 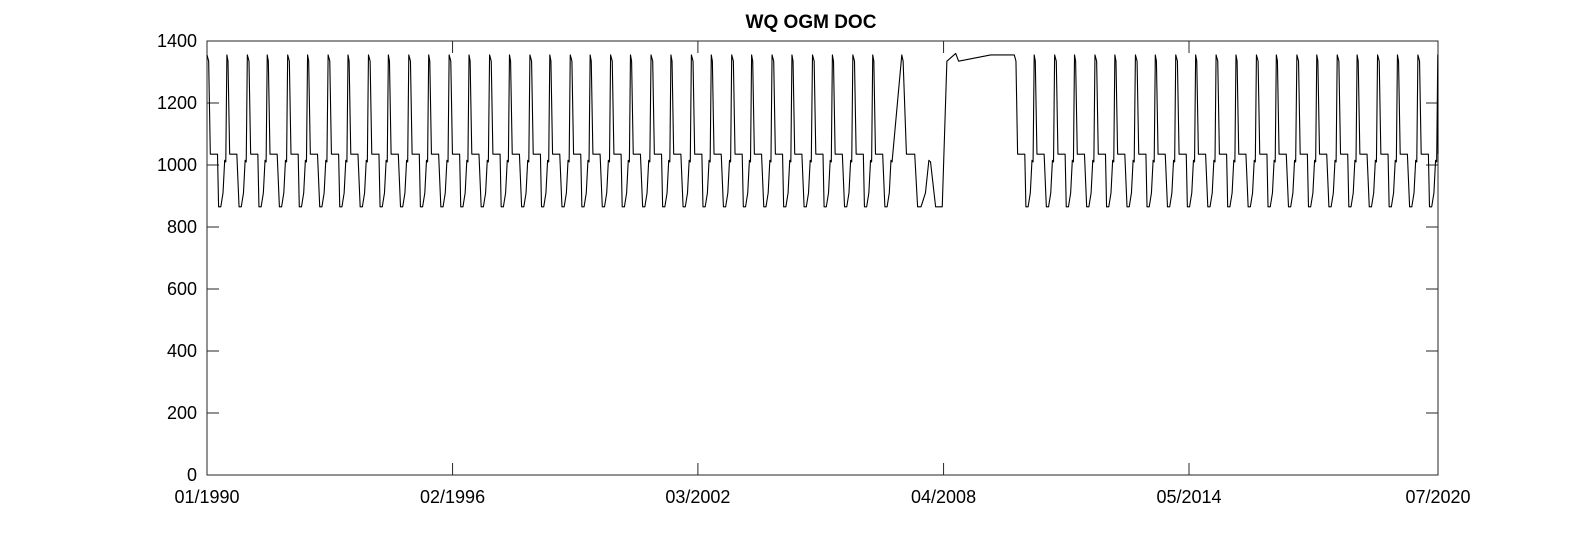 I want to click on y-tick-label: 1400, so click(x=177, y=41).